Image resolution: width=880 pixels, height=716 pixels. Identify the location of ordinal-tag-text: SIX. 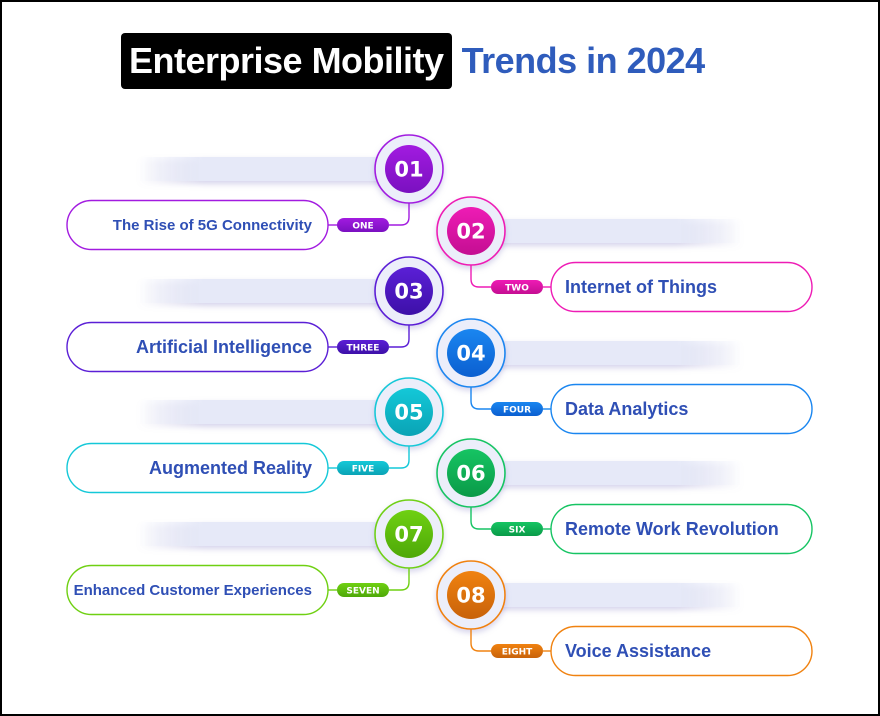
(517, 530).